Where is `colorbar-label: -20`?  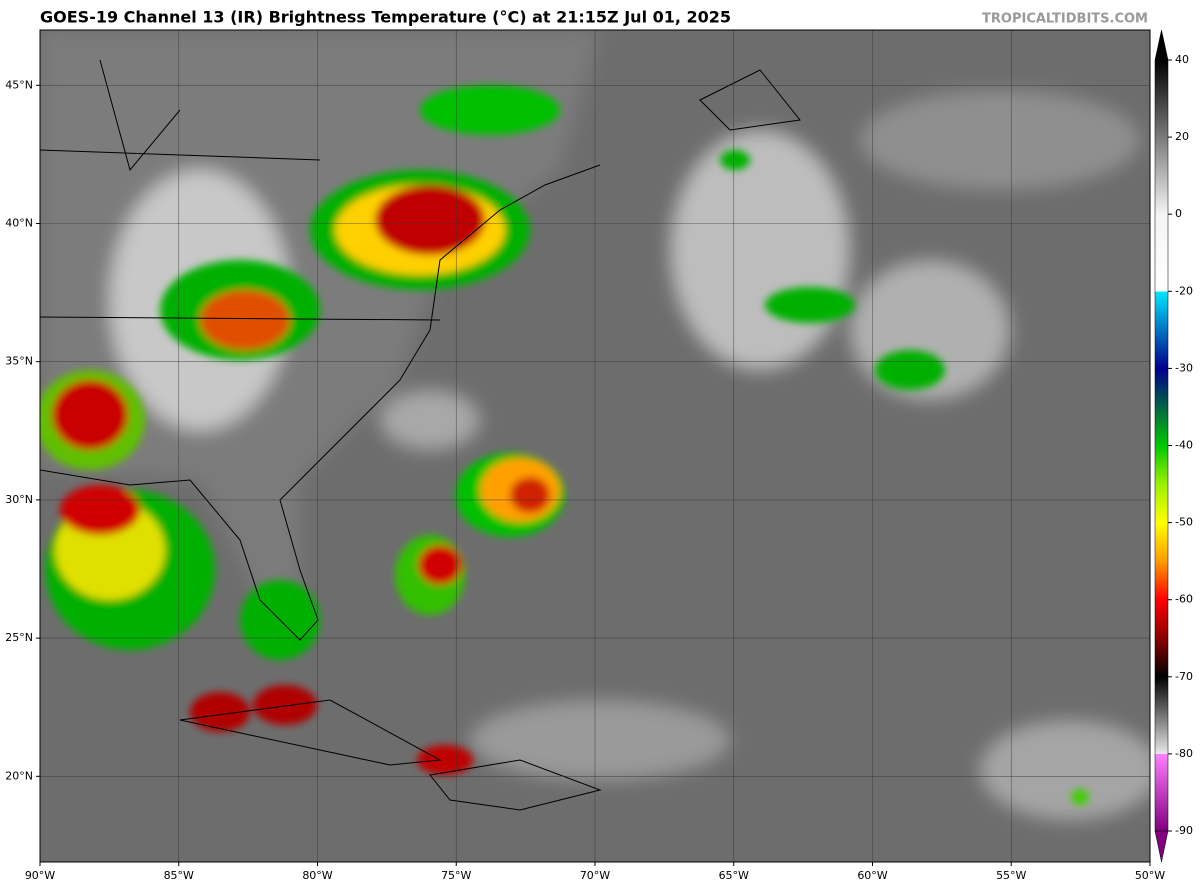 colorbar-label: -20 is located at coordinates (1184, 290).